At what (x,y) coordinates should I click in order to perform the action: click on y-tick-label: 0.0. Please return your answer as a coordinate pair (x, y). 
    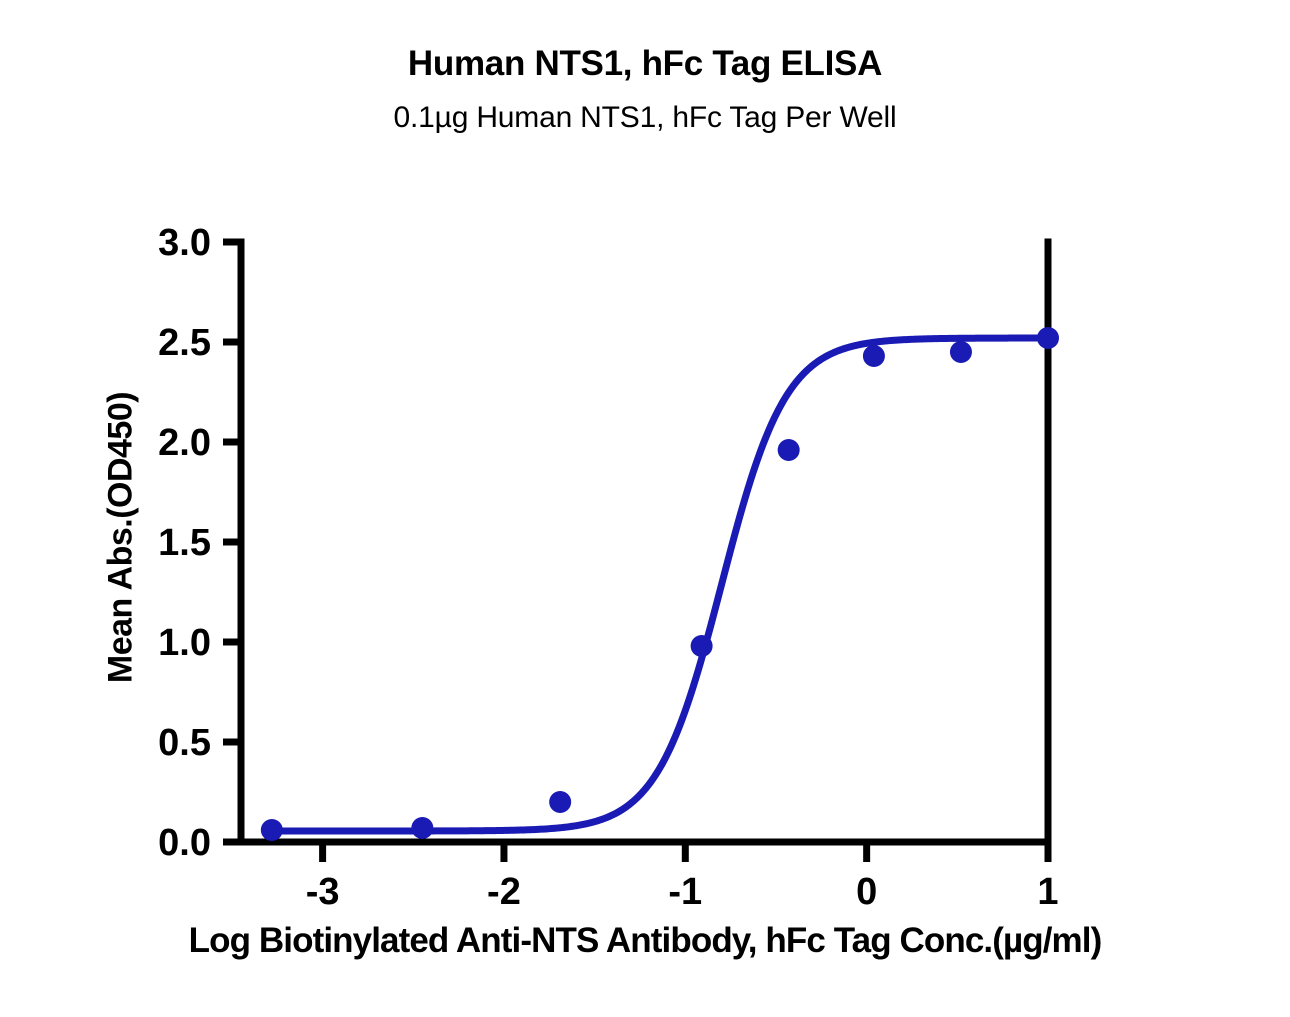
    Looking at the image, I should click on (184, 843).